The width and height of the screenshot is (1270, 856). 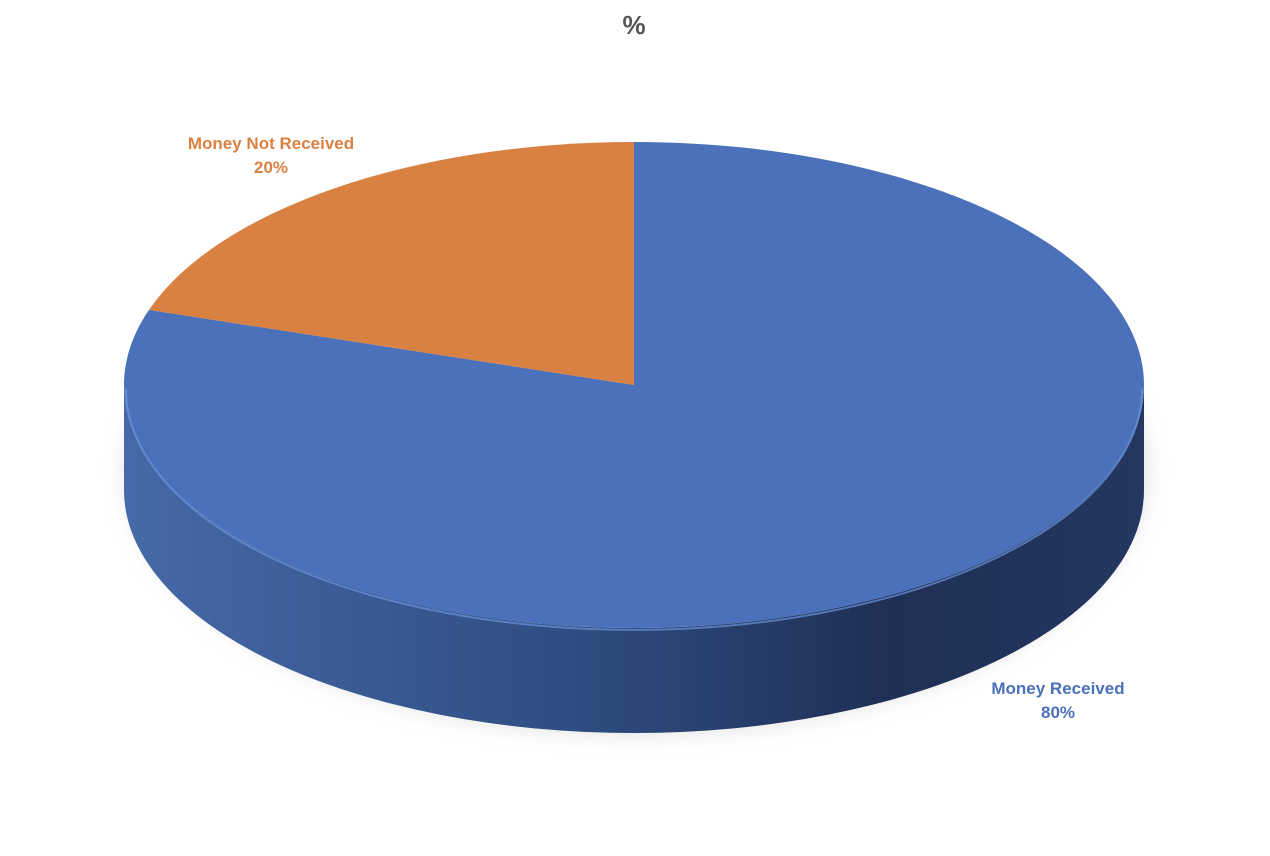 What do you see at coordinates (1058, 712) in the screenshot?
I see `data-label-money-received-value: 80%` at bounding box center [1058, 712].